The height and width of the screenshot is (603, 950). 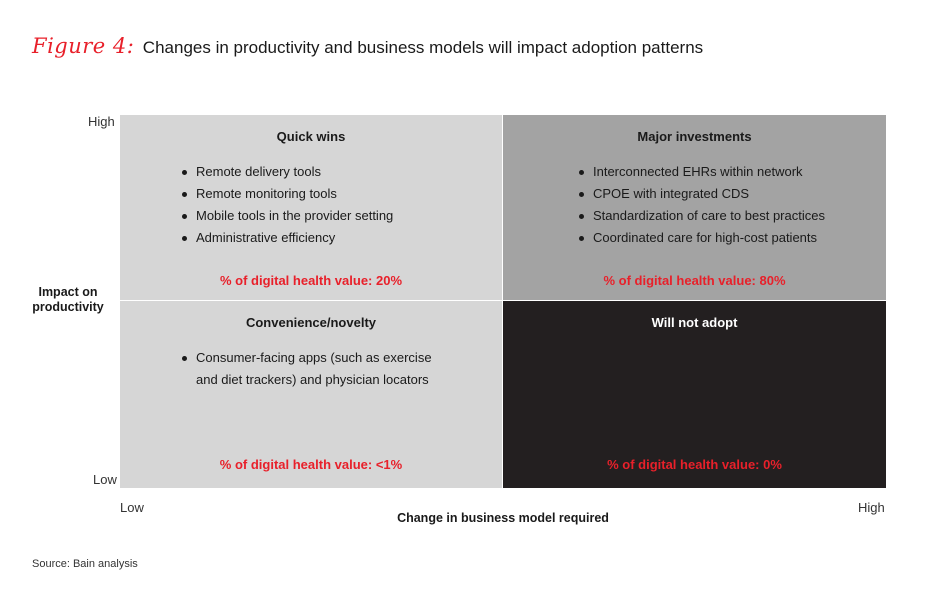 I want to click on quadrant-value: % of digital health value: 80%, so click(x=694, y=280).